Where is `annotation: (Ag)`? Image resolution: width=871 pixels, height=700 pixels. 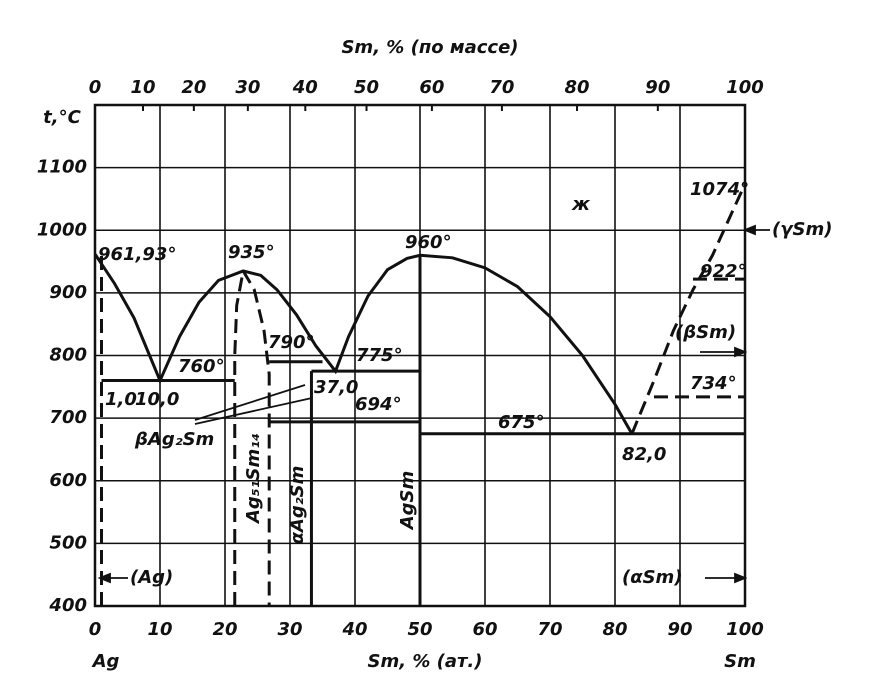 annotation: (Ag) is located at coordinates (151, 577).